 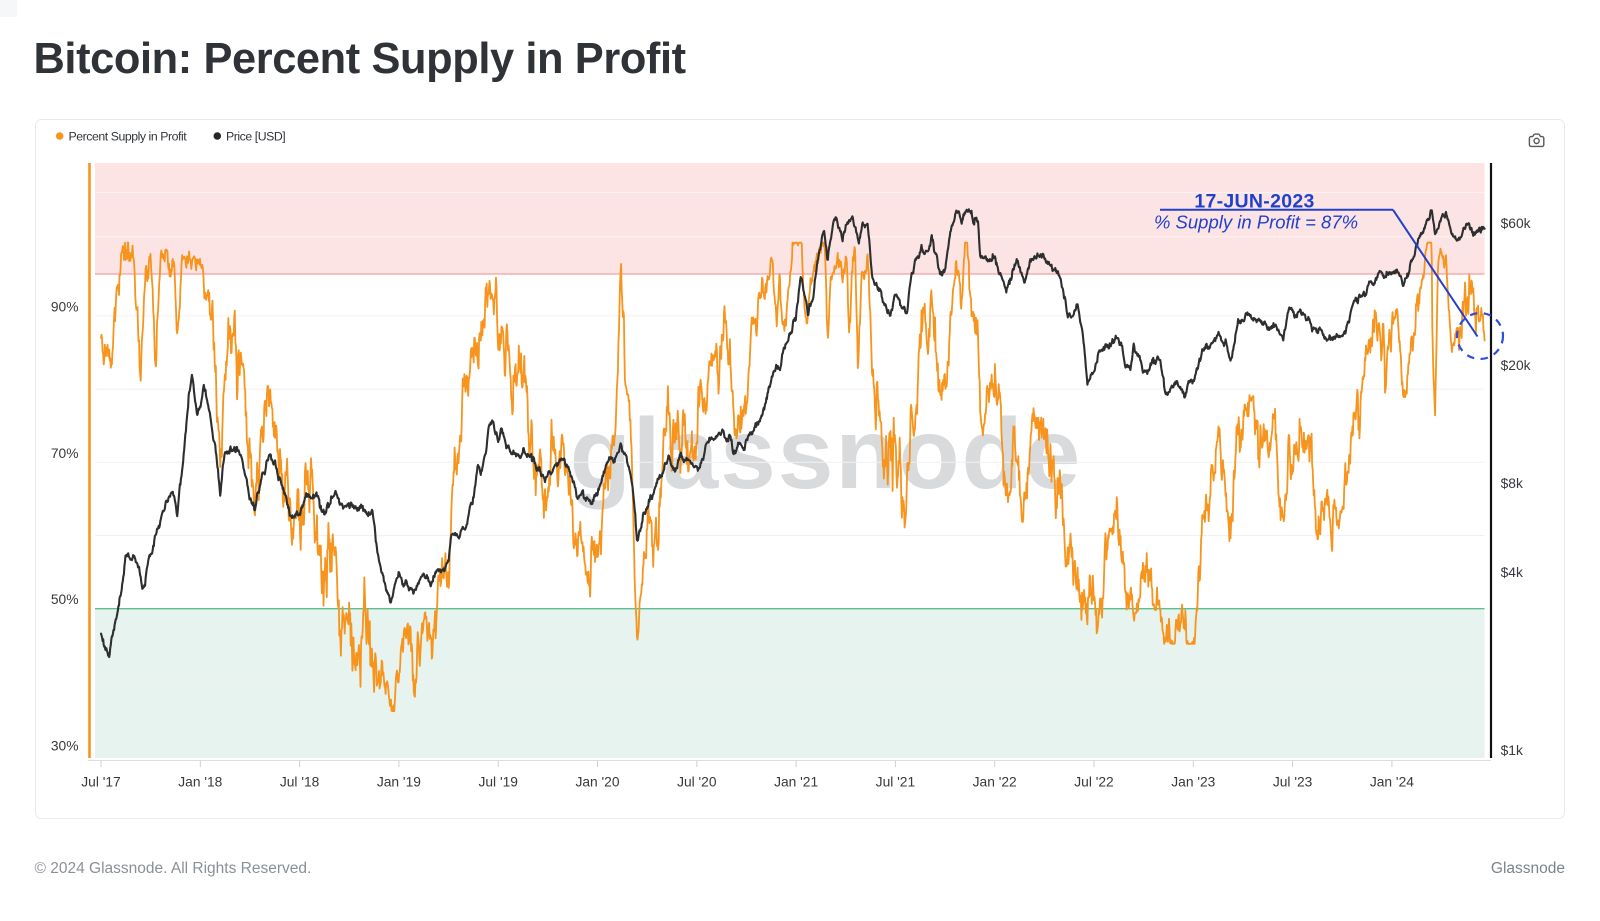 I want to click on svg-text:© 2024 Glassnode. All Rights R: © 2024 Glassnode. All Rights Reserved., so click(x=173, y=868).